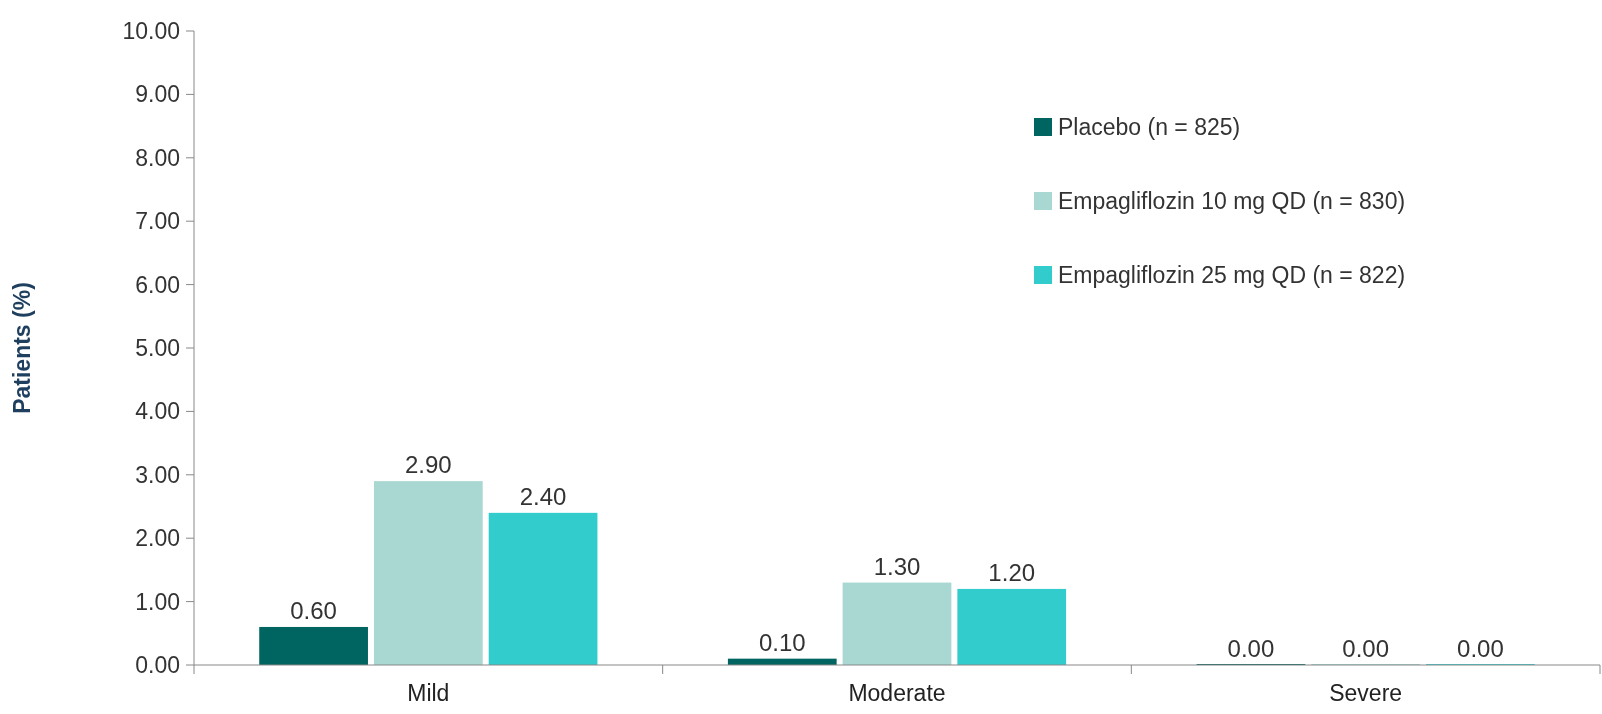  I want to click on y-tick-label: 9.00, so click(157, 94).